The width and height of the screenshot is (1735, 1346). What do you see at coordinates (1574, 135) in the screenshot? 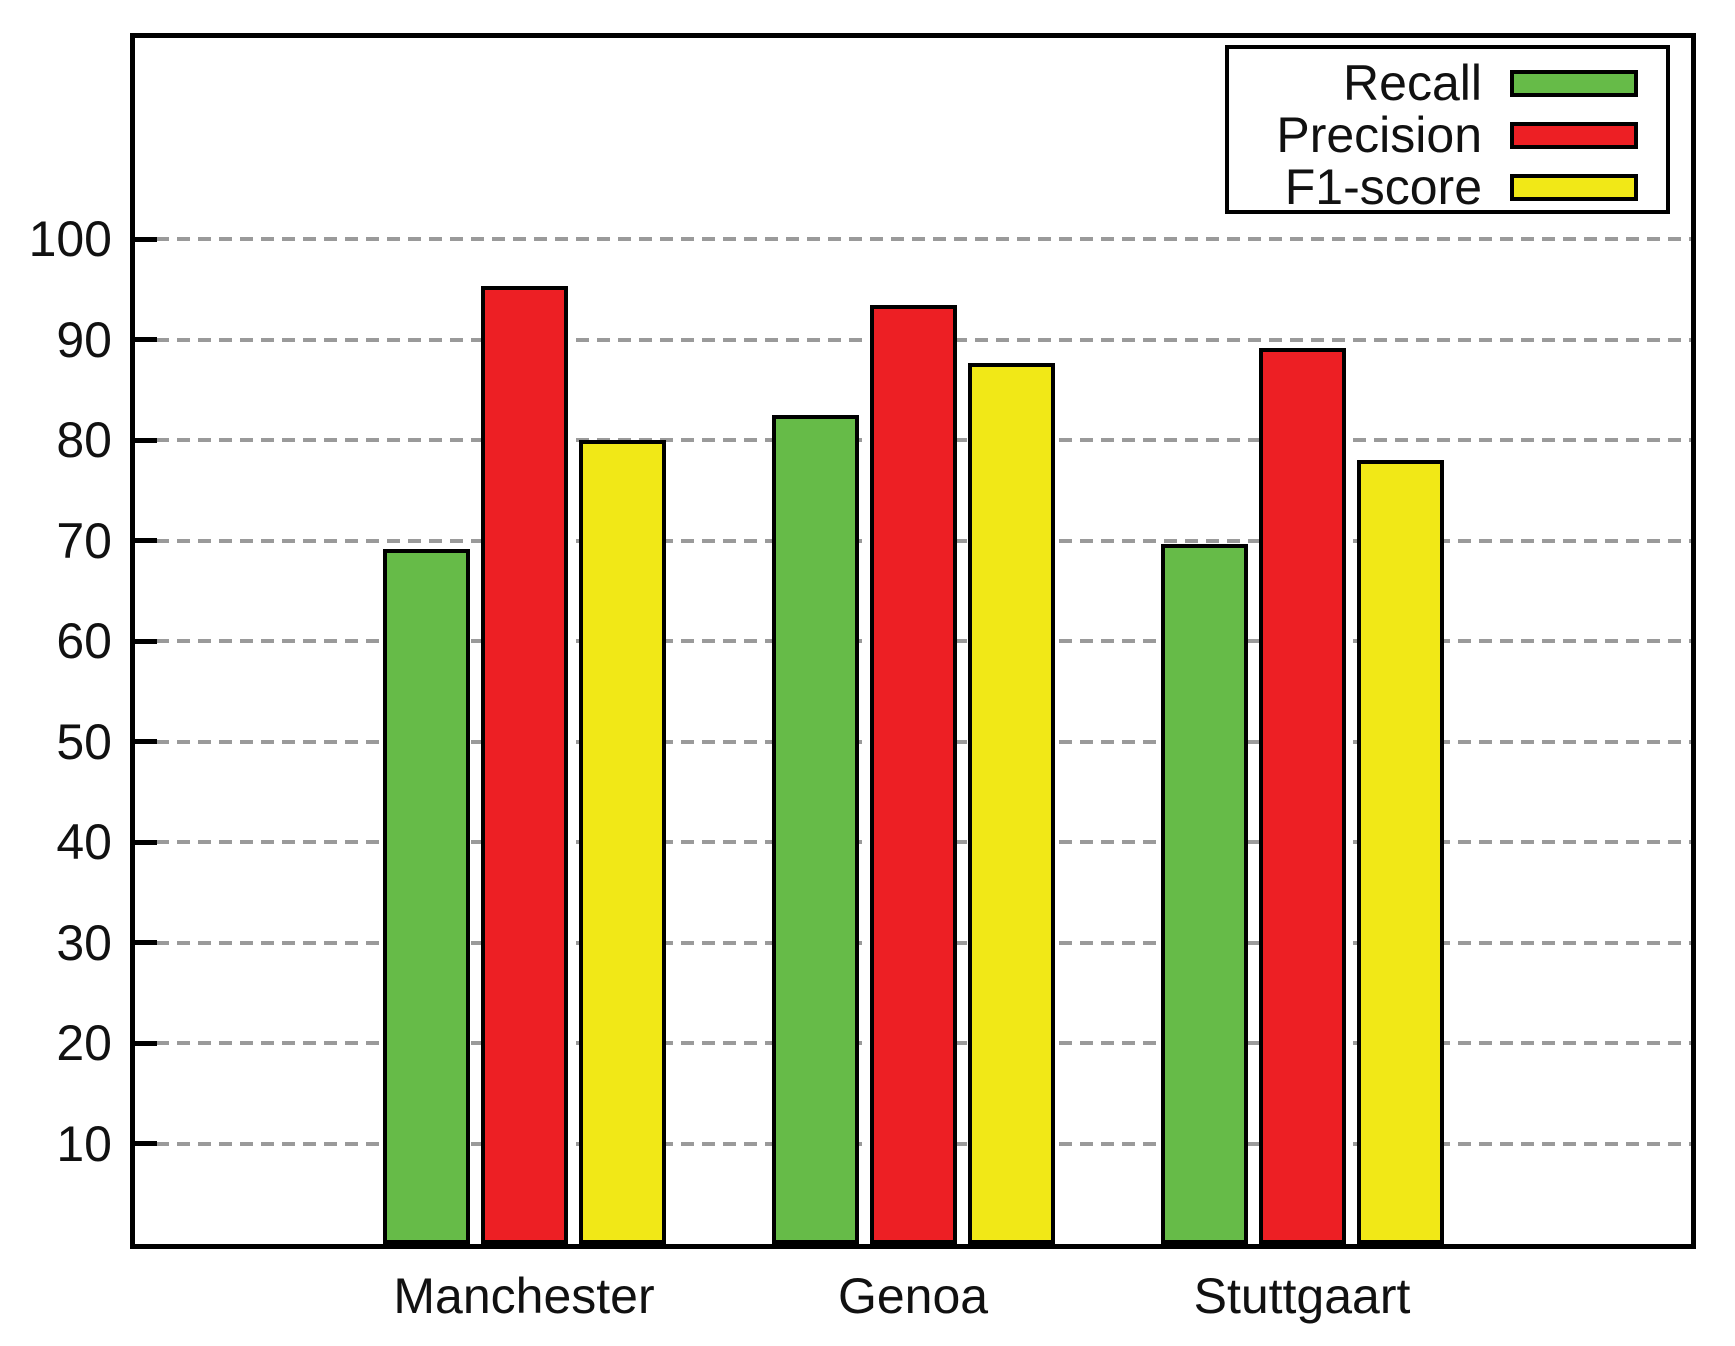
I see `legend-swatch-precision` at bounding box center [1574, 135].